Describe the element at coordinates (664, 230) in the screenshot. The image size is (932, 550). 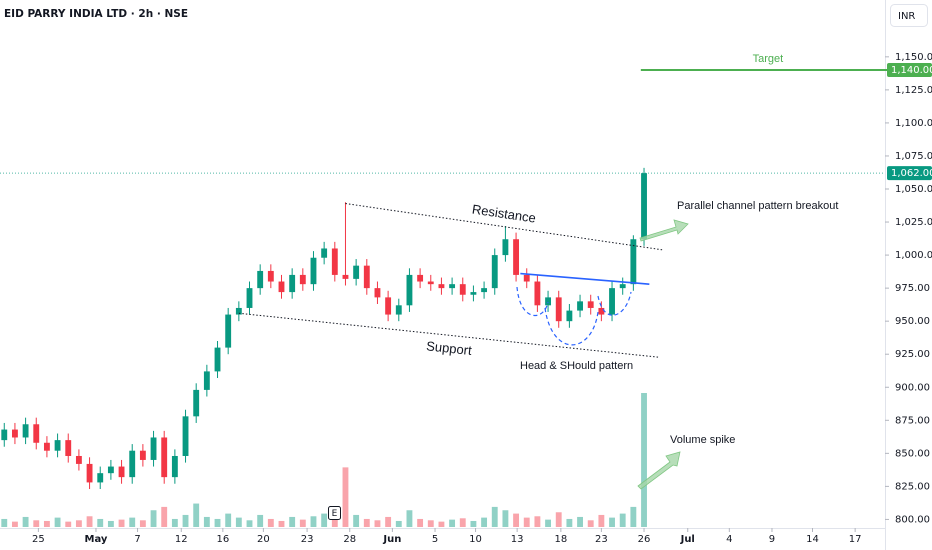
I see `breakout-arrow` at that location.